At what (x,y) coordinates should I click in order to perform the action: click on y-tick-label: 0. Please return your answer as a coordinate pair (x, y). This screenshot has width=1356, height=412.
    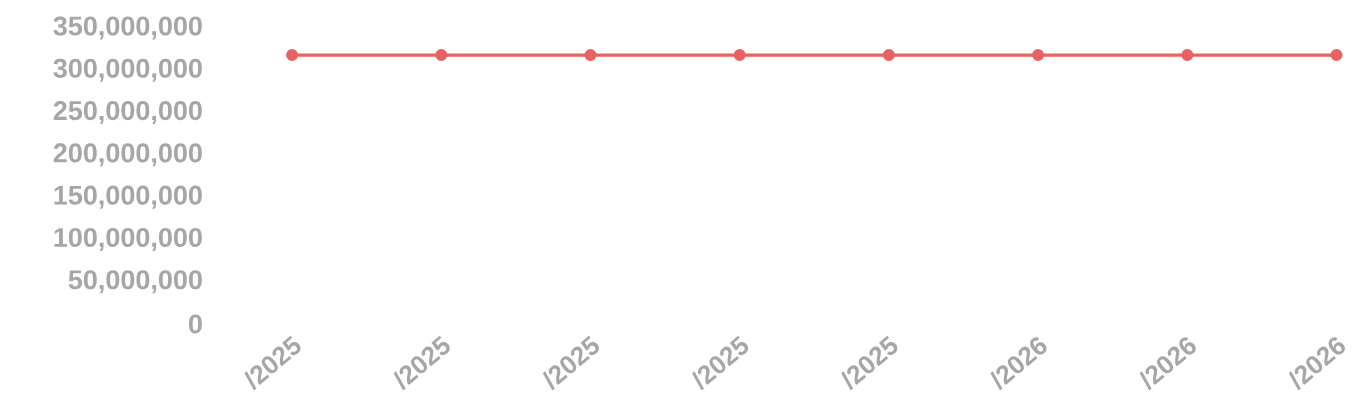
    Looking at the image, I should click on (195, 324).